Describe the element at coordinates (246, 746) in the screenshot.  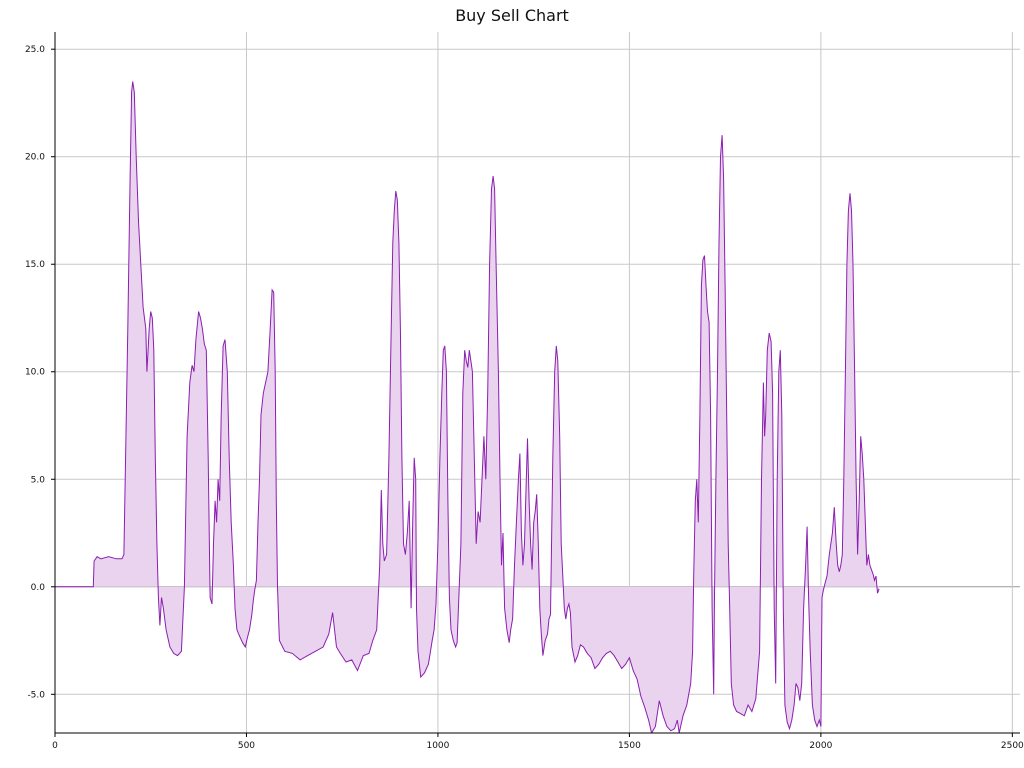
I see `x-tick-label: 500` at that location.